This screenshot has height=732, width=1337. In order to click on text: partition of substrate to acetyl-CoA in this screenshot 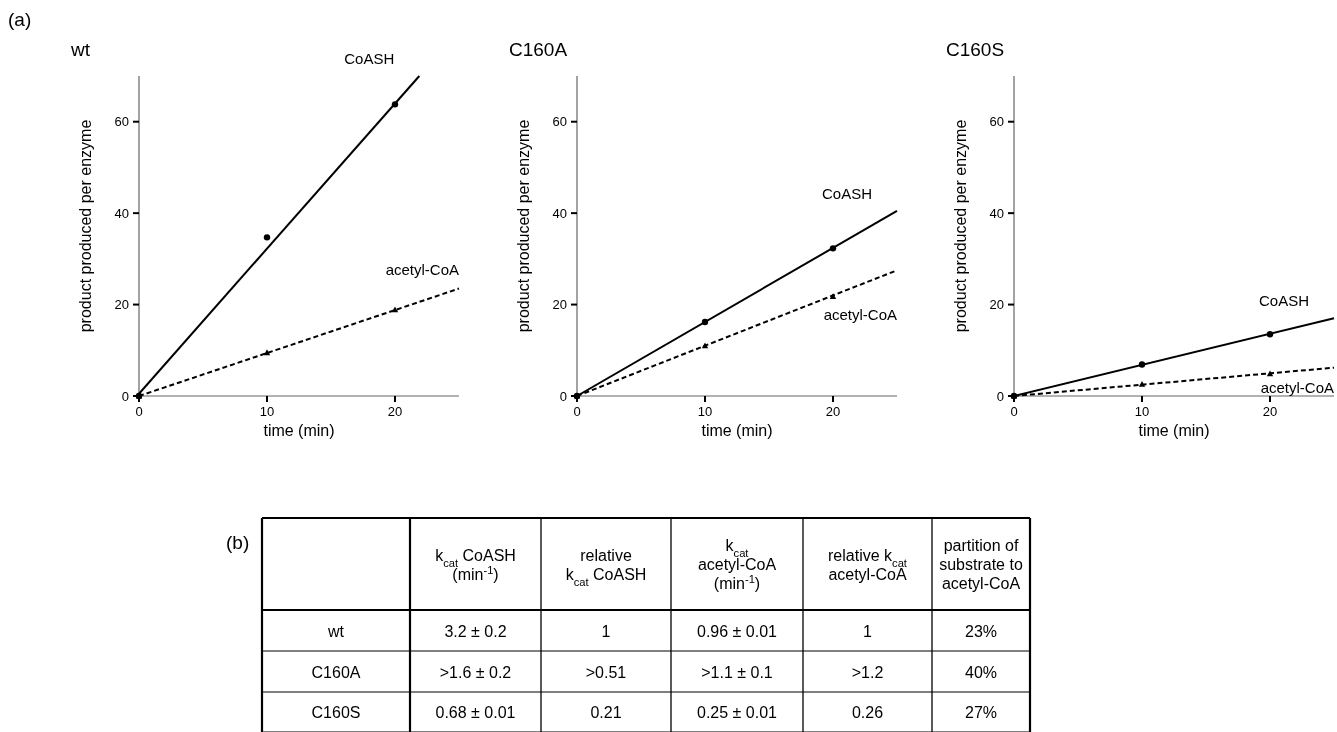, I will do `click(981, 564)`.